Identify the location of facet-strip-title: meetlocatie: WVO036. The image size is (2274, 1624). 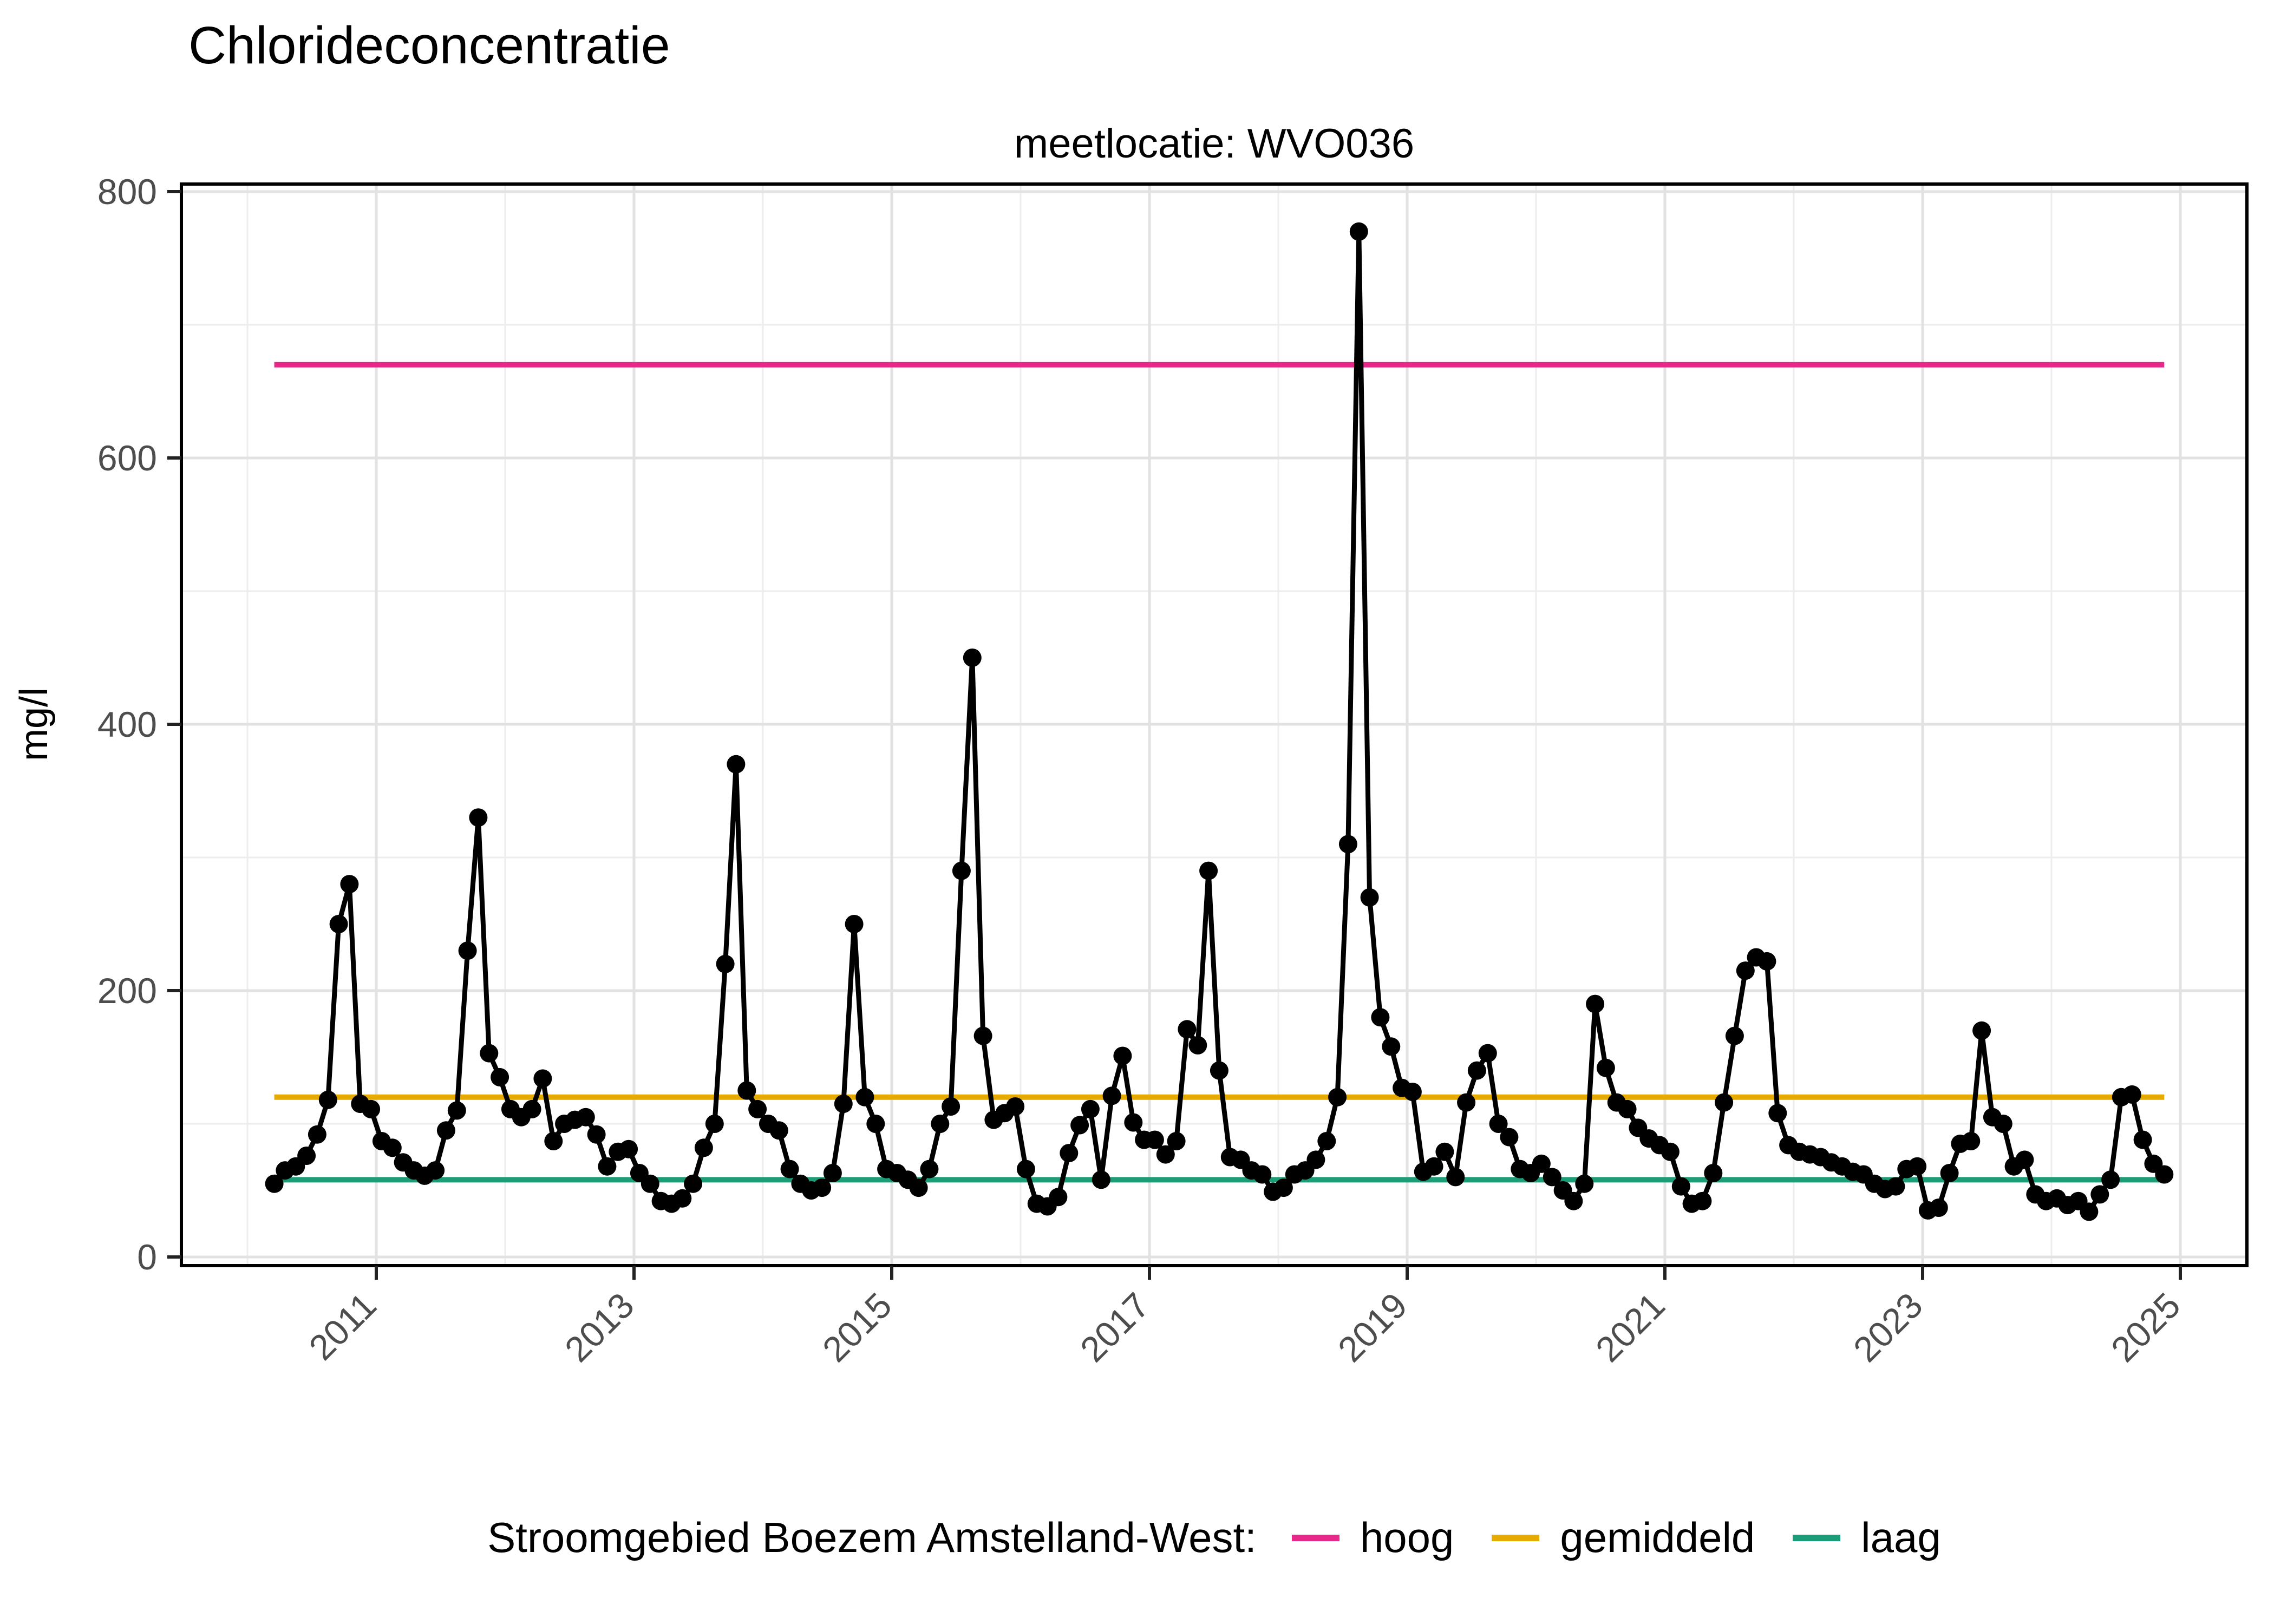
(1215, 144).